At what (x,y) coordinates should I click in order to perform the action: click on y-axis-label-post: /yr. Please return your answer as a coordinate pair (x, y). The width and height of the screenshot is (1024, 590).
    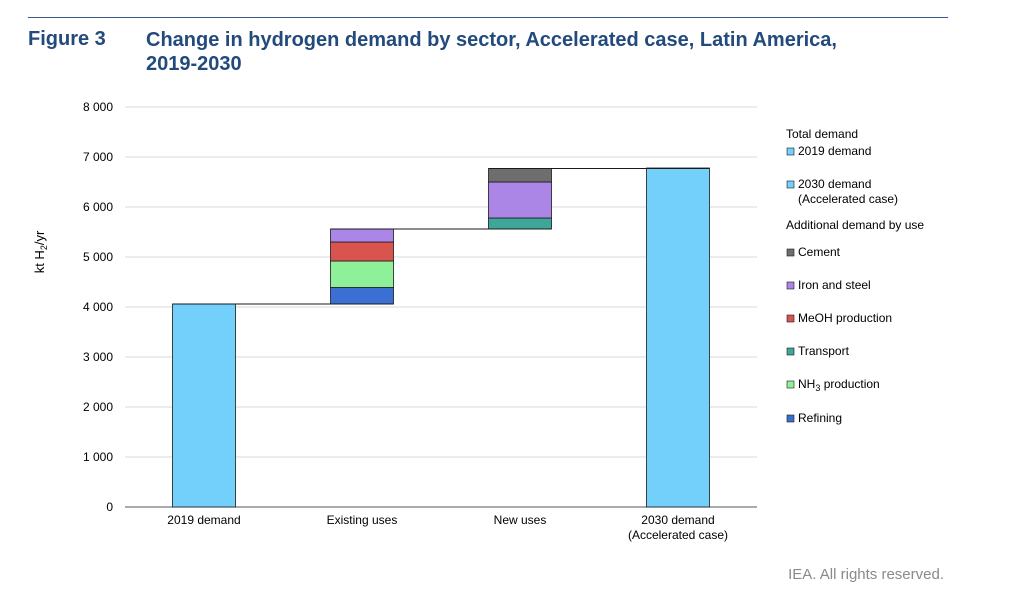
    Looking at the image, I should click on (39, 237).